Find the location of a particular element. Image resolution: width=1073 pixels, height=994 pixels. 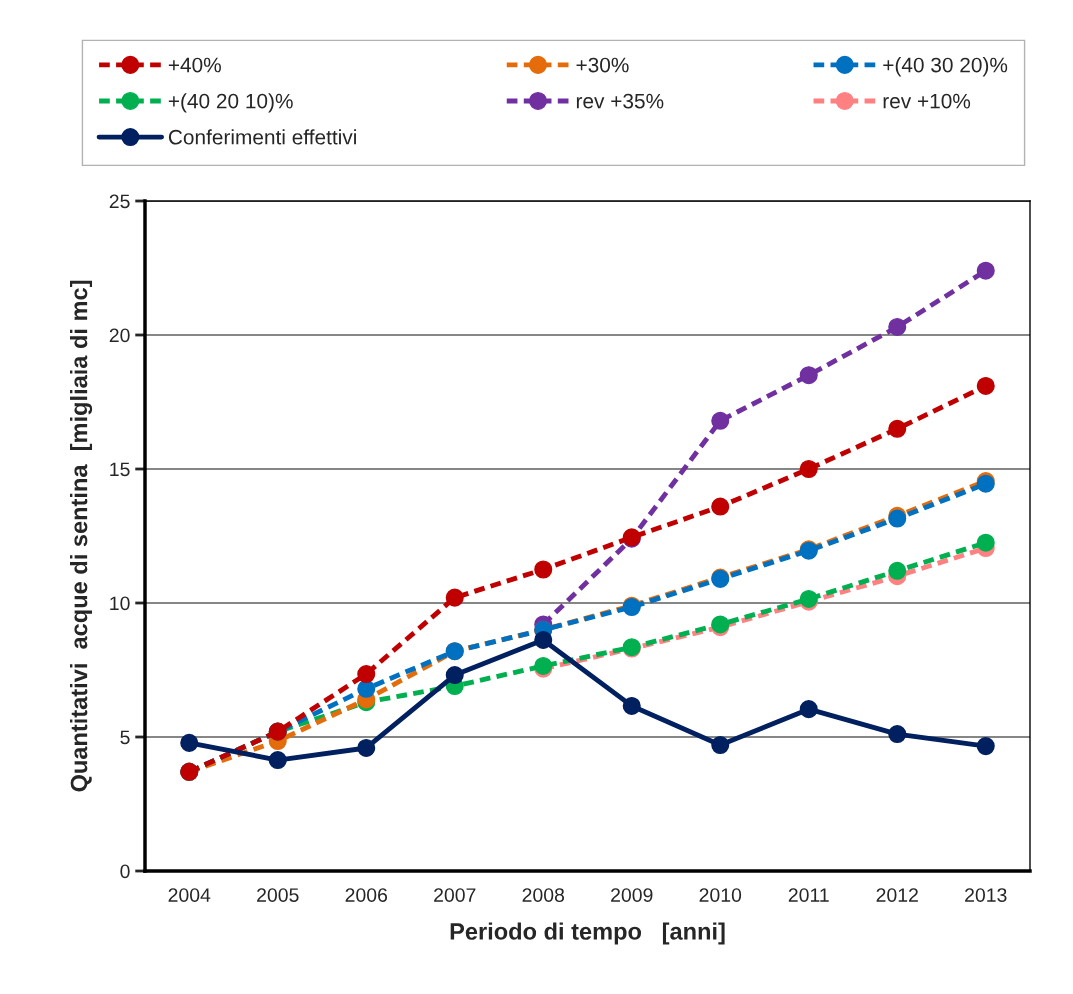

y-tick-label: 25 is located at coordinates (119, 201).